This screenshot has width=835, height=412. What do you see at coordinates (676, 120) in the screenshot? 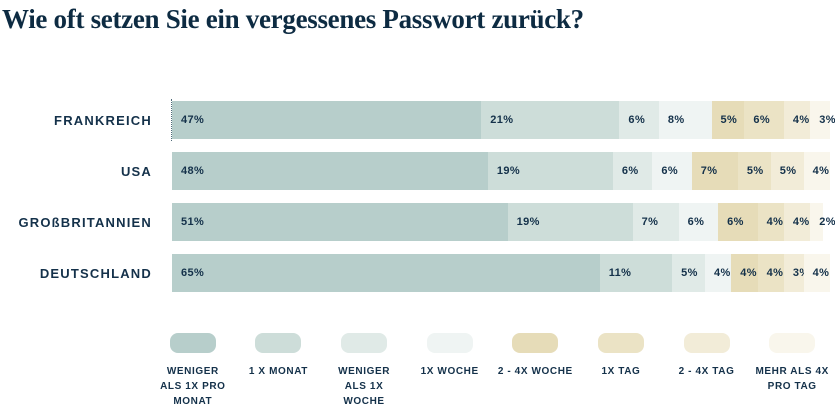
I see `segment-value: 8%` at bounding box center [676, 120].